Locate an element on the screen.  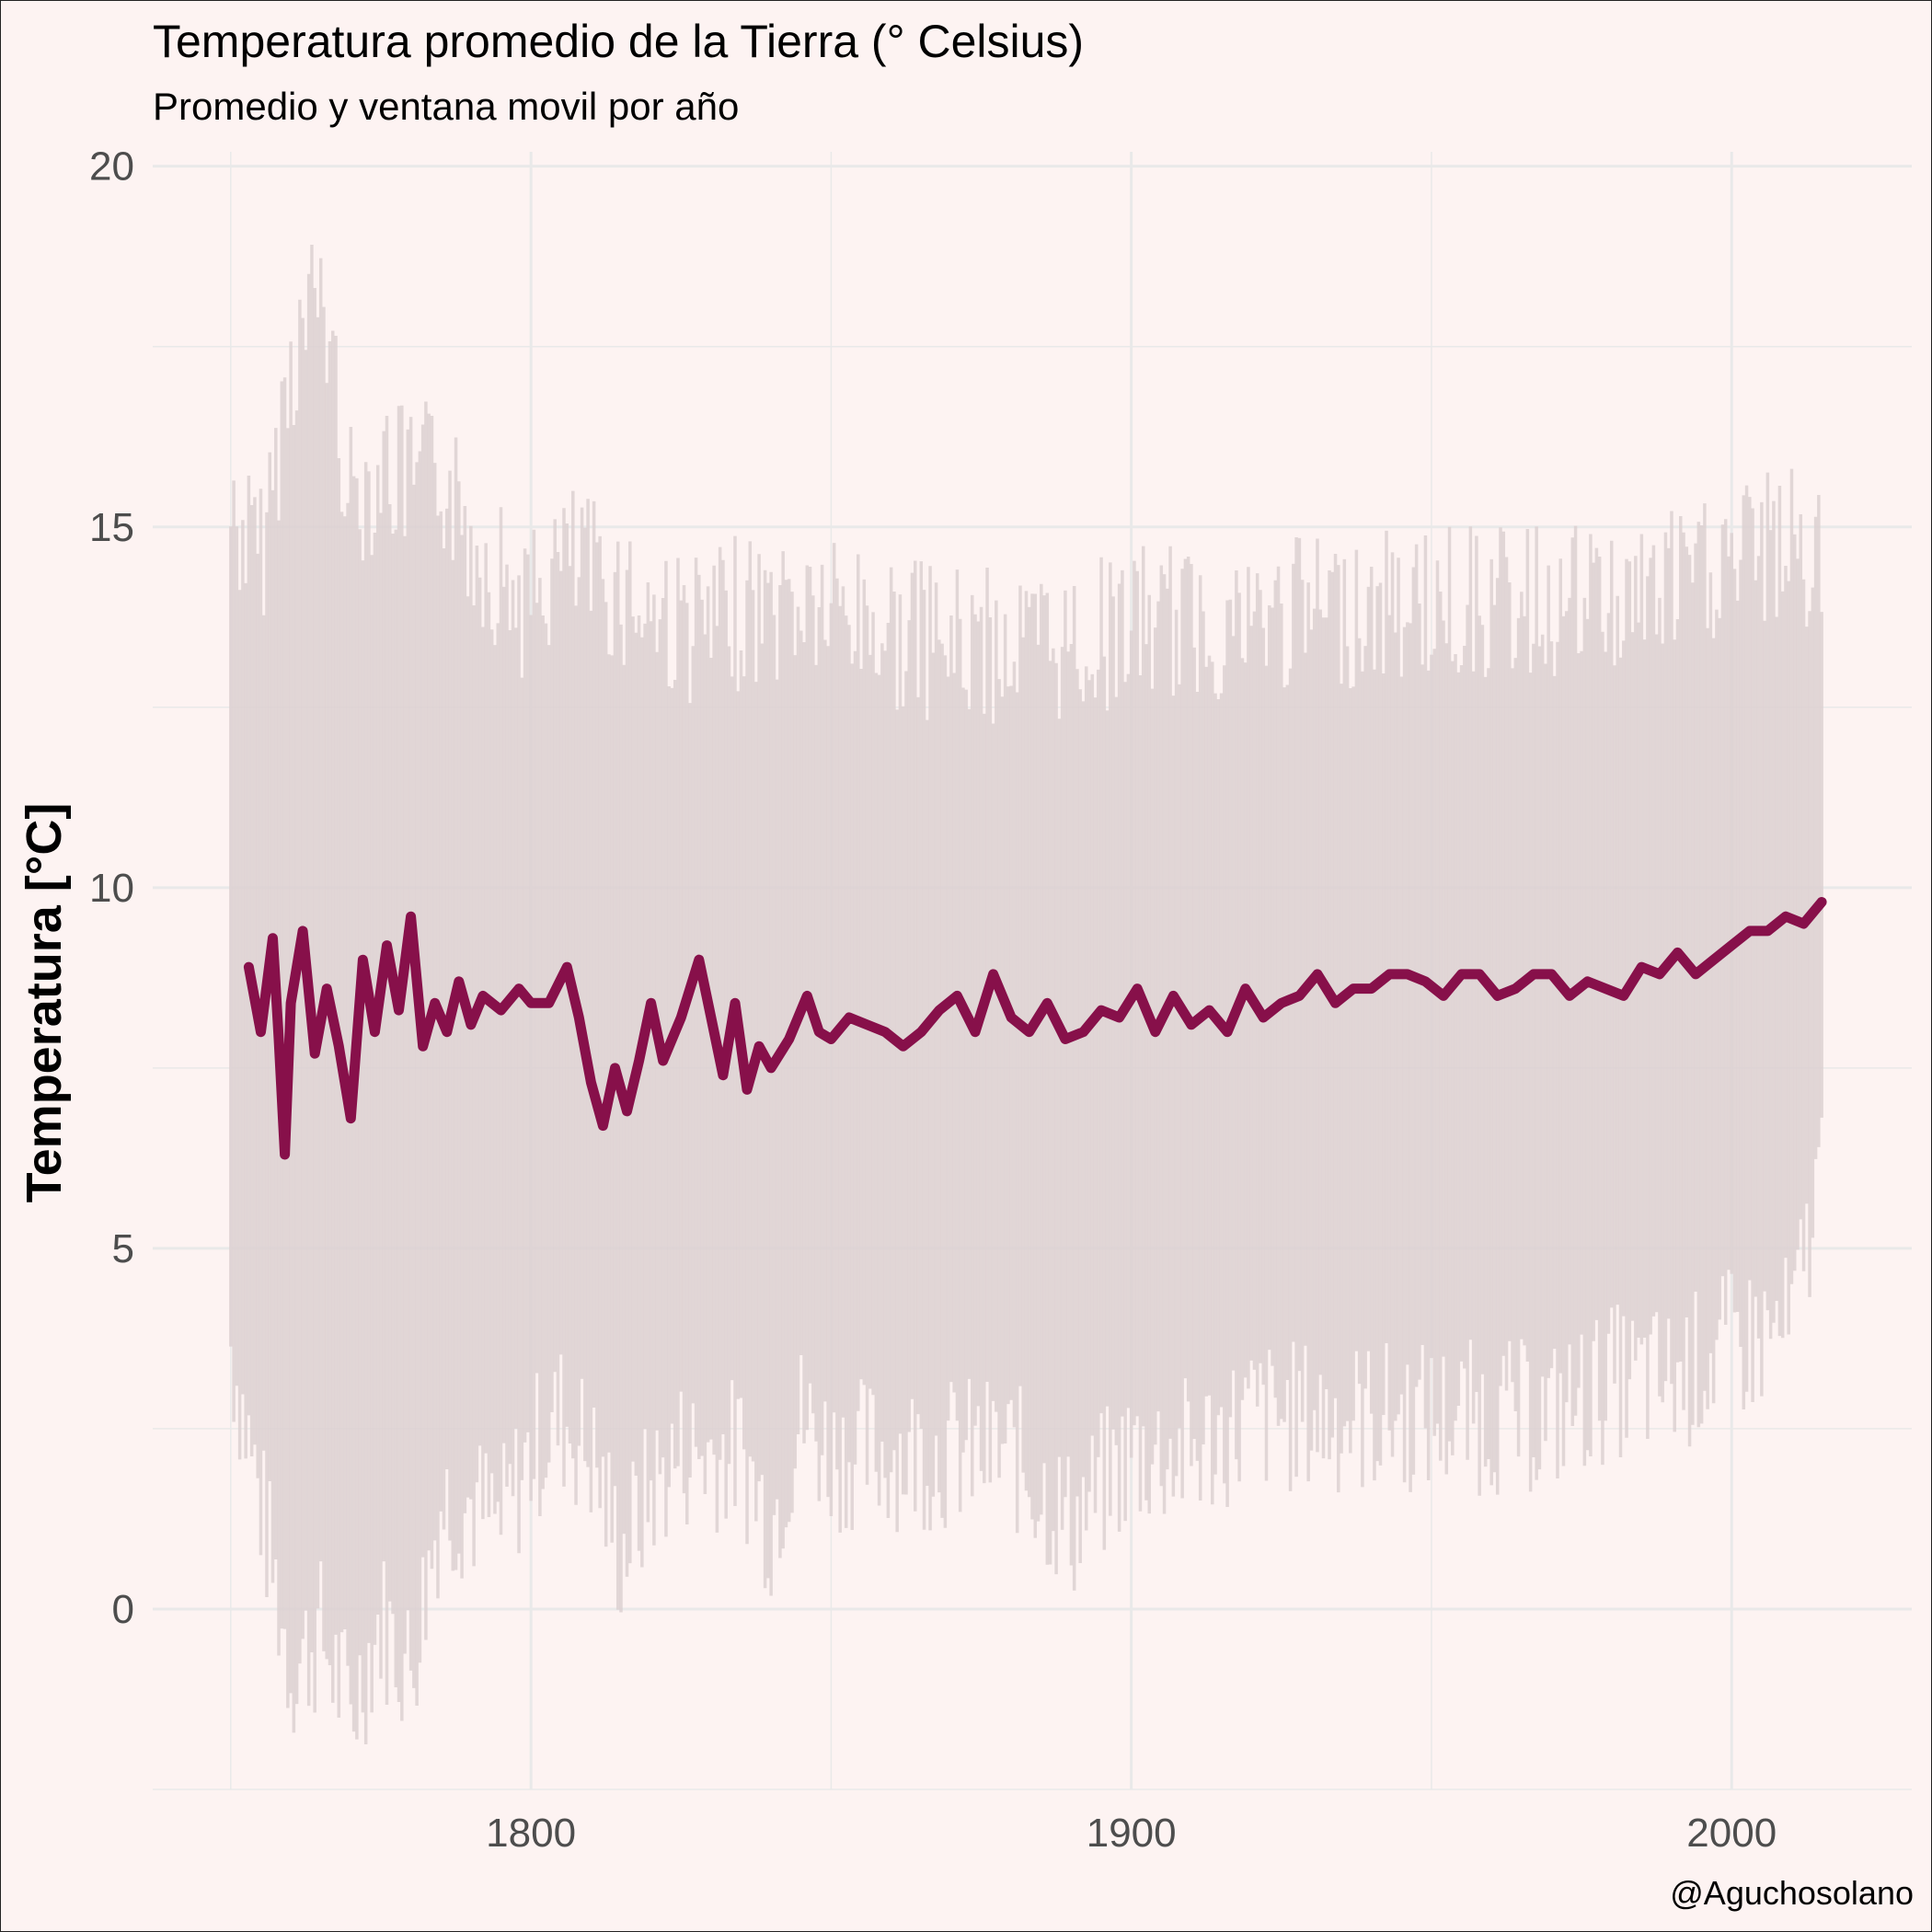
x-tick-label: 1900 is located at coordinates (1132, 1833).